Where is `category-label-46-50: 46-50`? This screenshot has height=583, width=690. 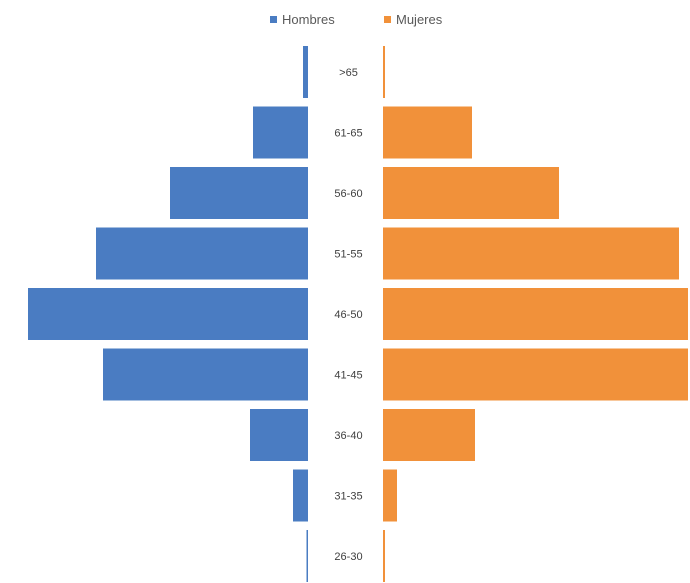 category-label-46-50: 46-50 is located at coordinates (348, 315).